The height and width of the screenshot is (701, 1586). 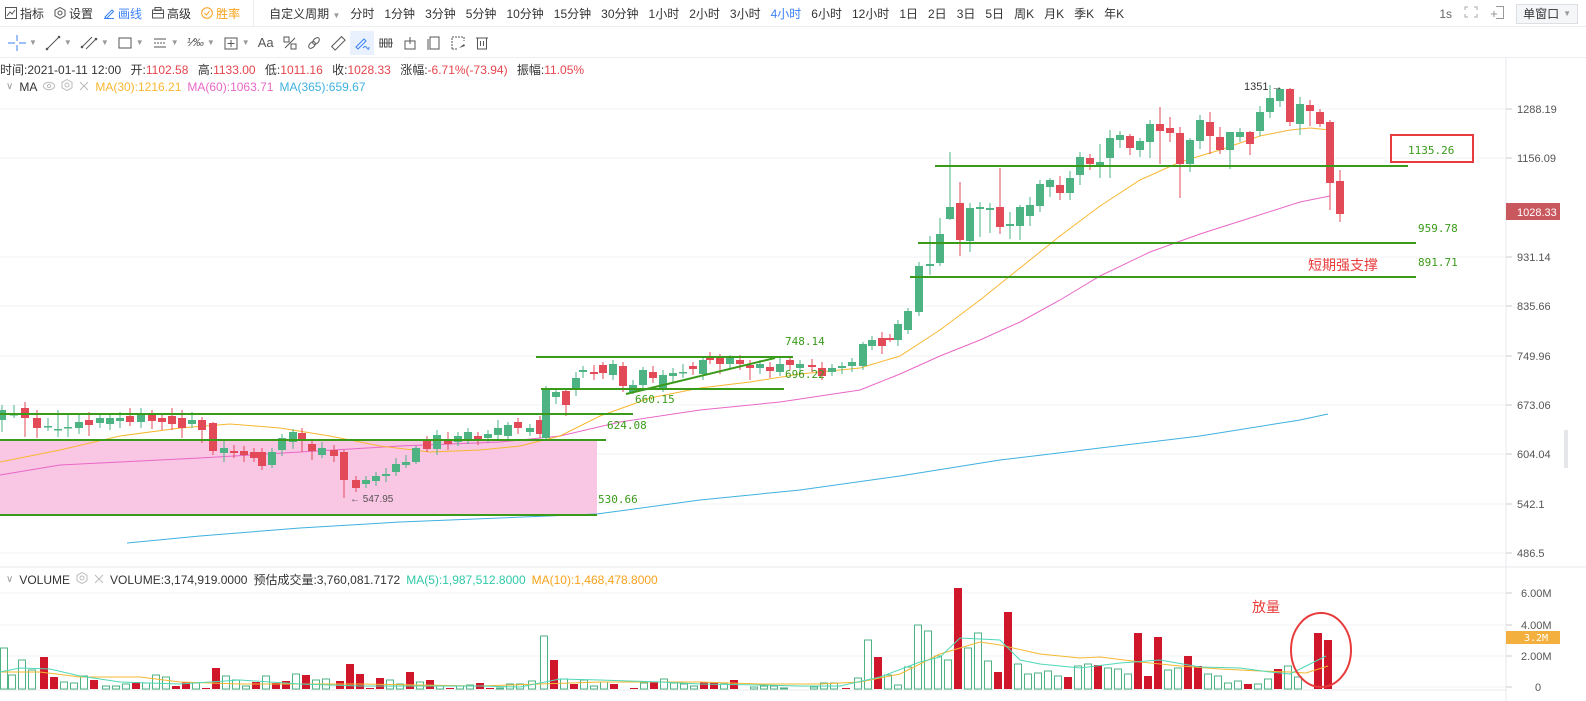 I want to click on copy-icon, so click(x=433, y=43).